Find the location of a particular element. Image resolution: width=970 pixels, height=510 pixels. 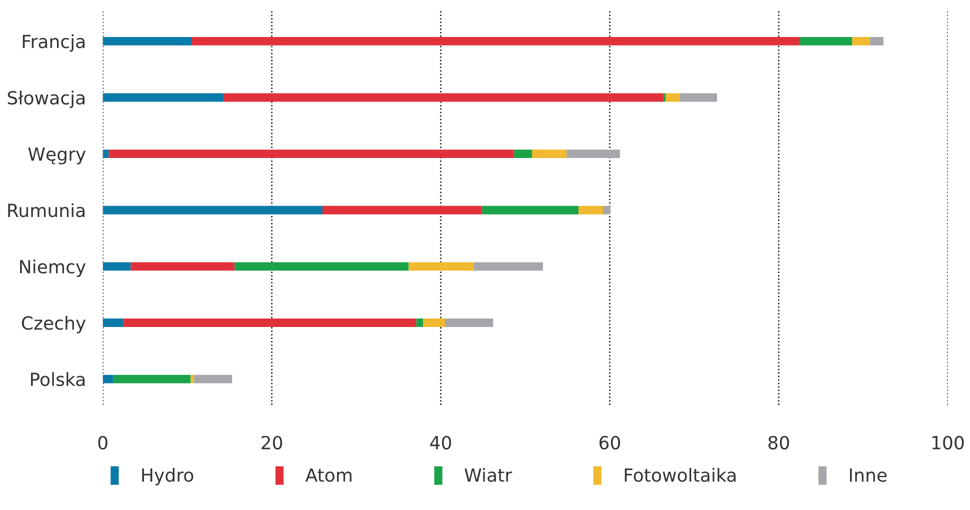

x-tick-label: 100 is located at coordinates (948, 443).